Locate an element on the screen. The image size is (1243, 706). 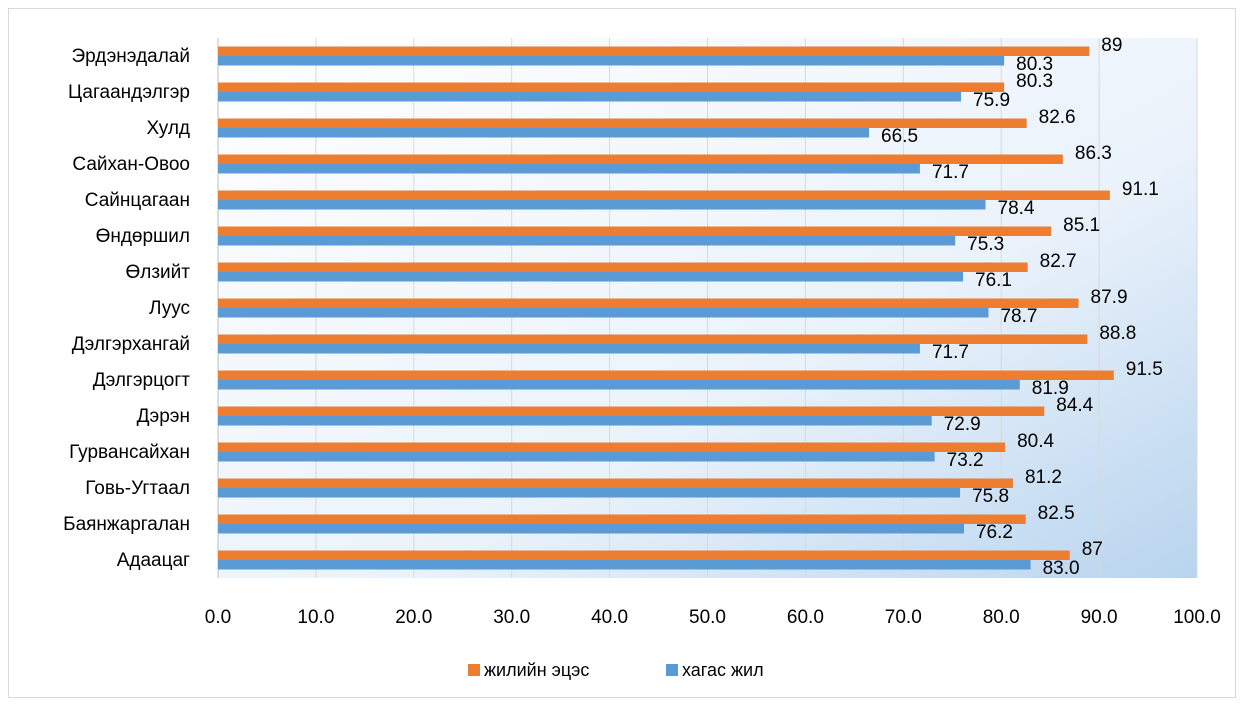
category-label: Дэрэн is located at coordinates (163, 416).